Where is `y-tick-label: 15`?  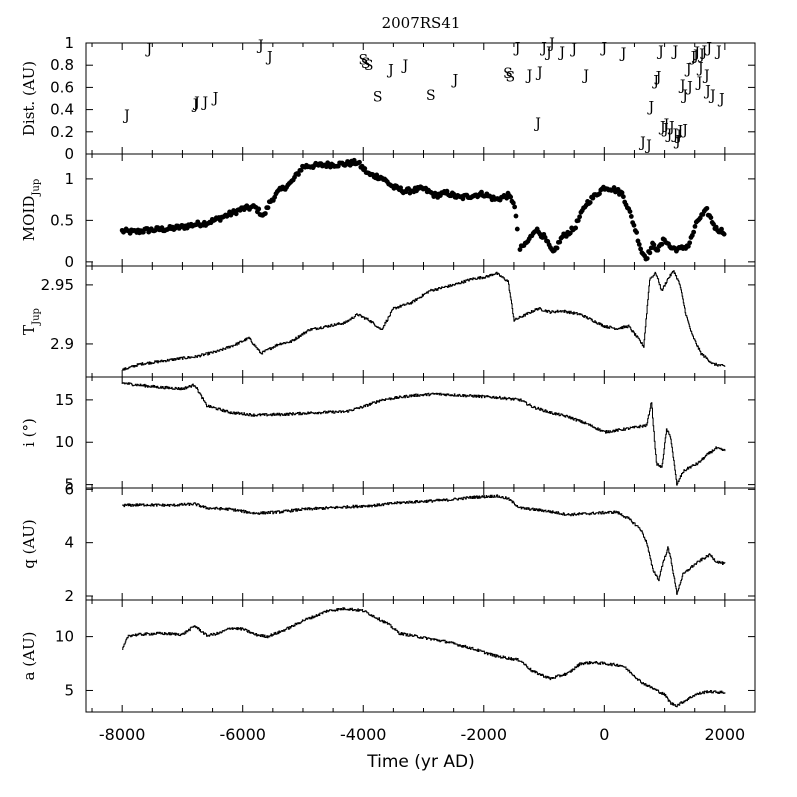
y-tick-label: 15 is located at coordinates (64, 400).